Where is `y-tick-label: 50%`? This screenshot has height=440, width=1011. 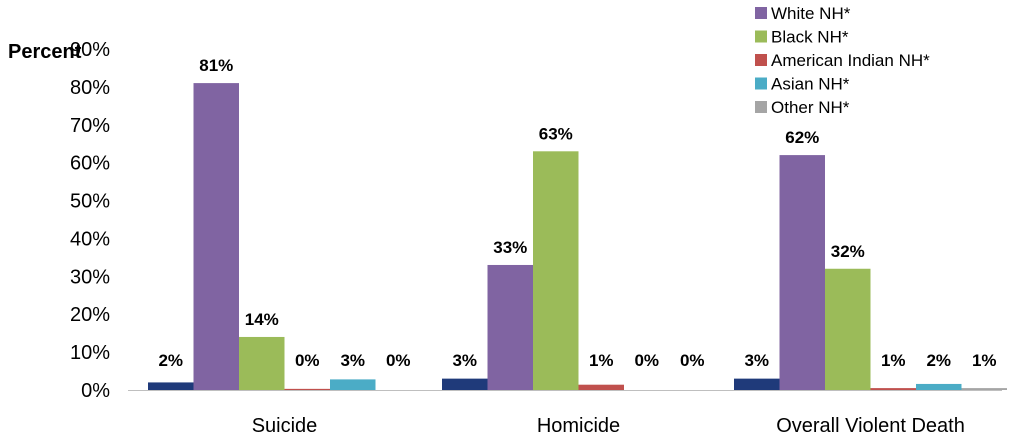 y-tick-label: 50% is located at coordinates (90, 202).